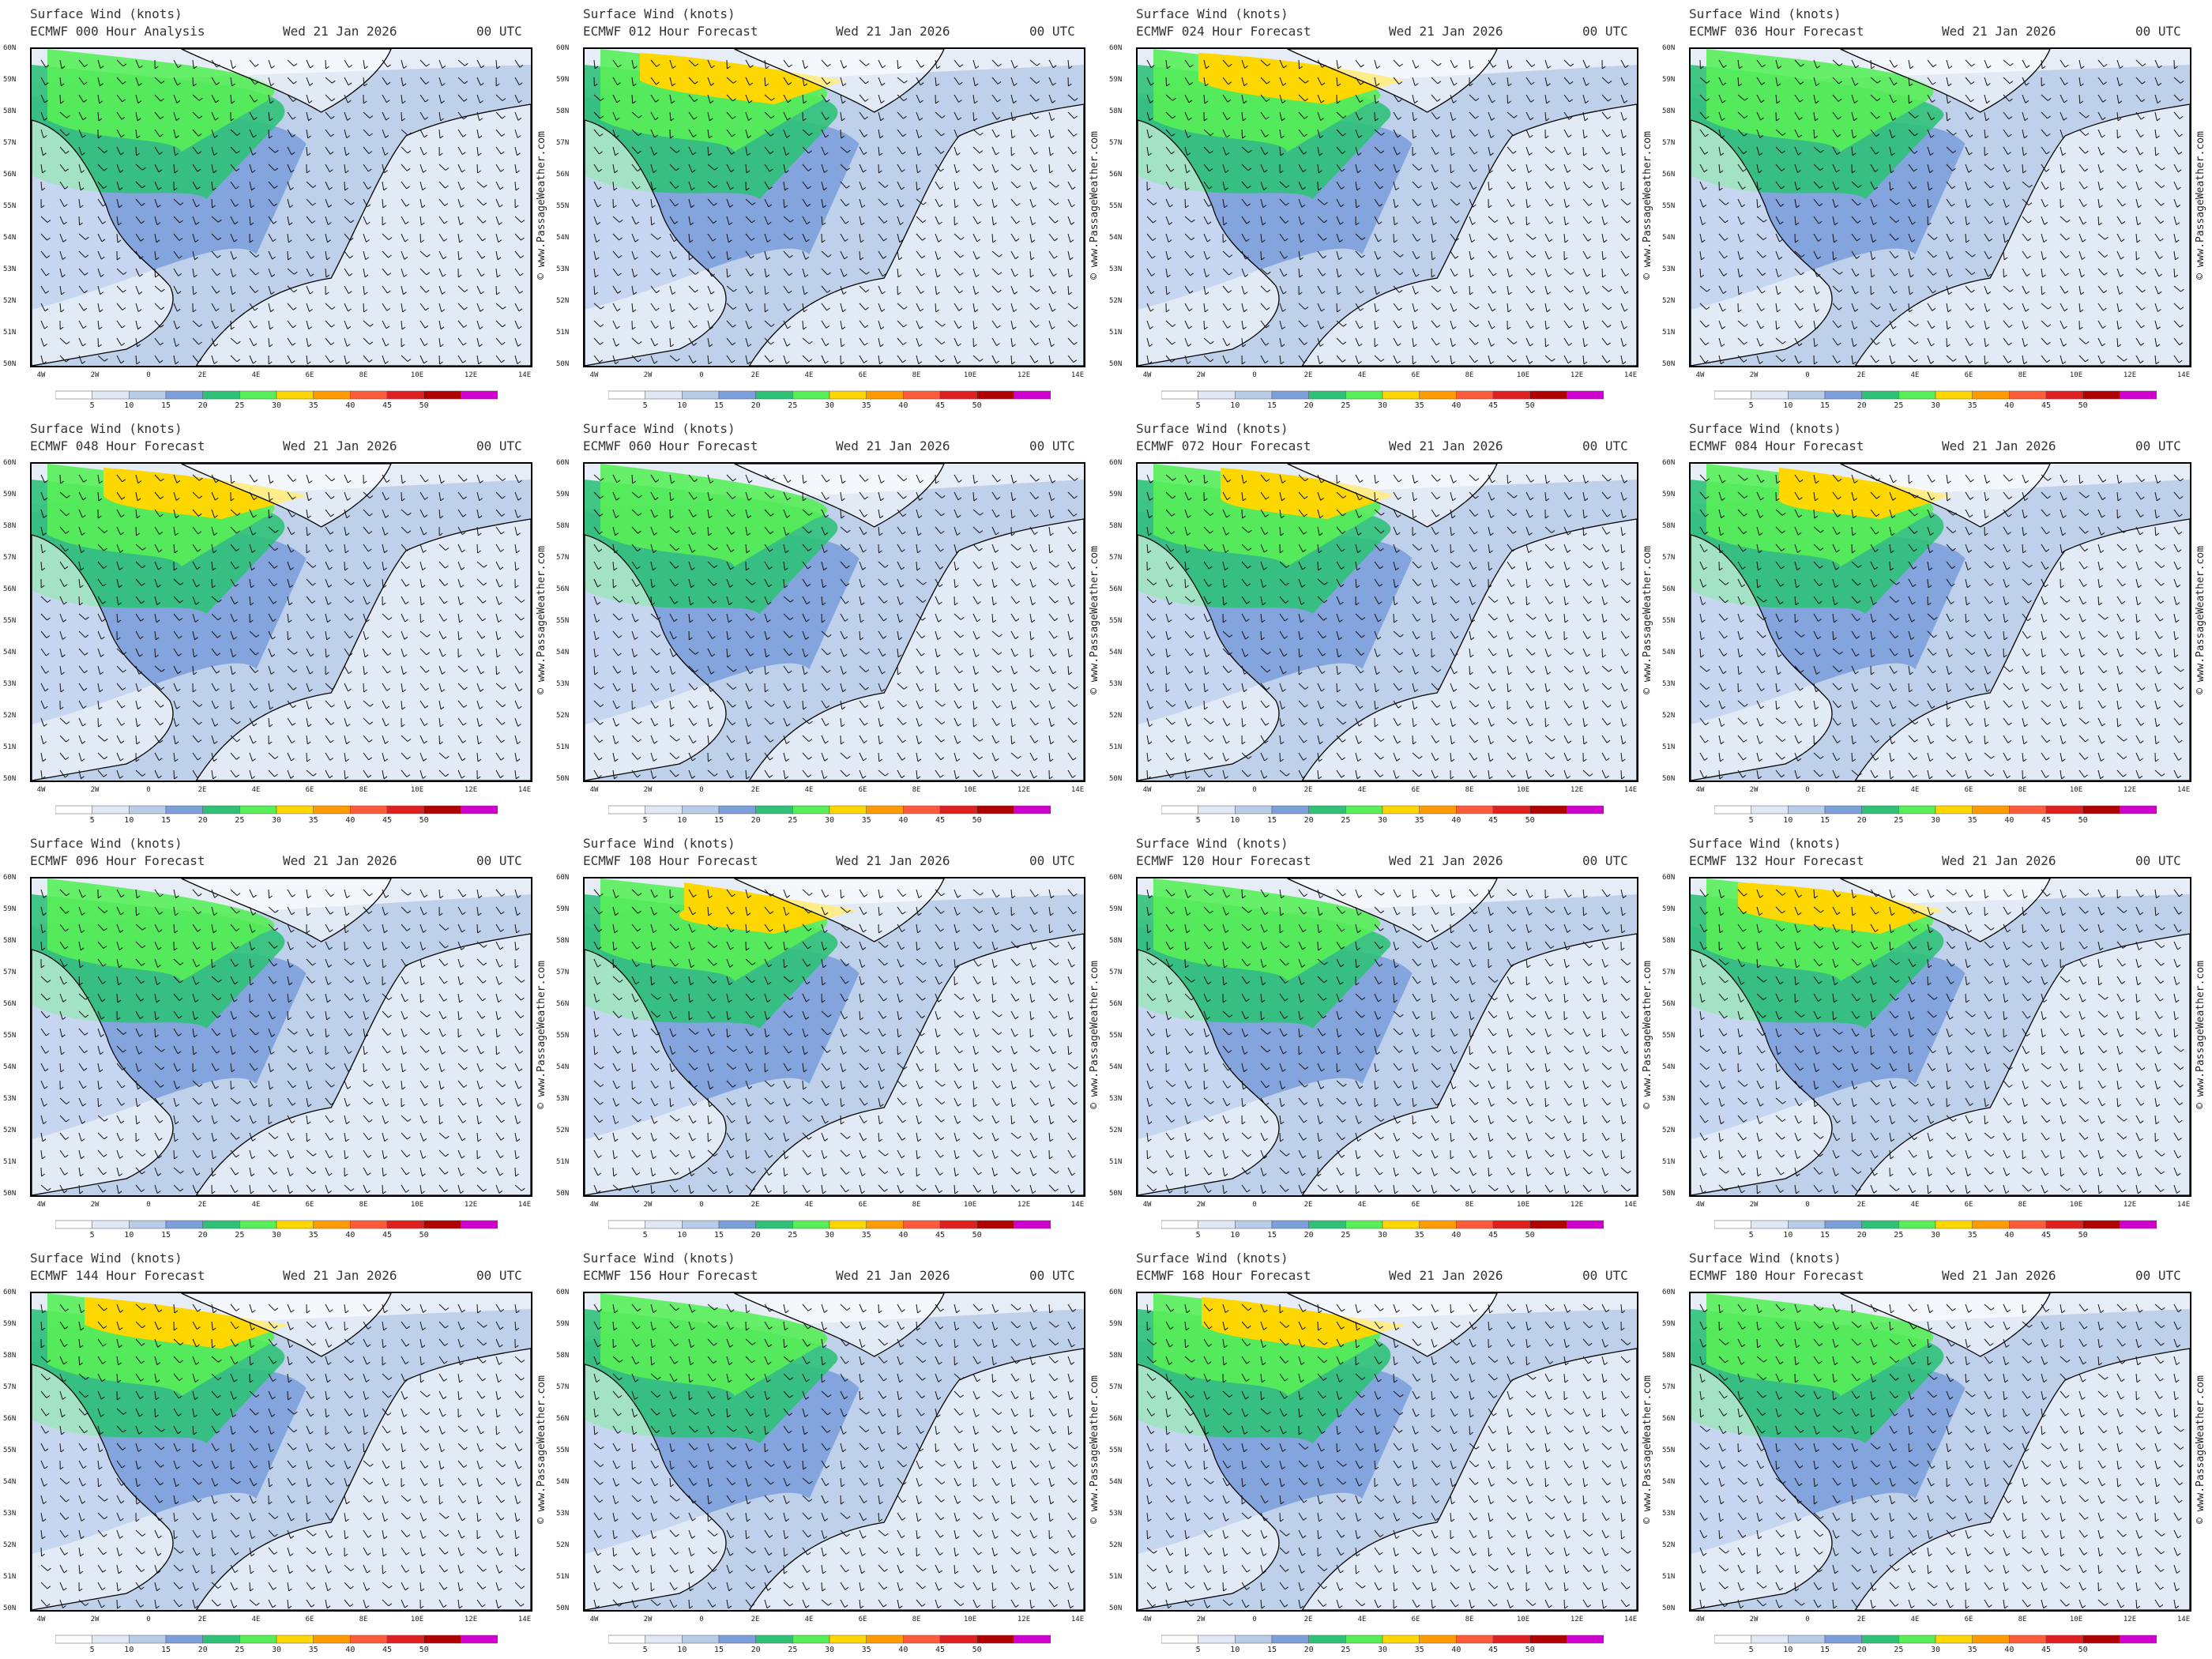 The image size is (2212, 1659). I want to click on colorbar-tick-label: 45, so click(1494, 821).